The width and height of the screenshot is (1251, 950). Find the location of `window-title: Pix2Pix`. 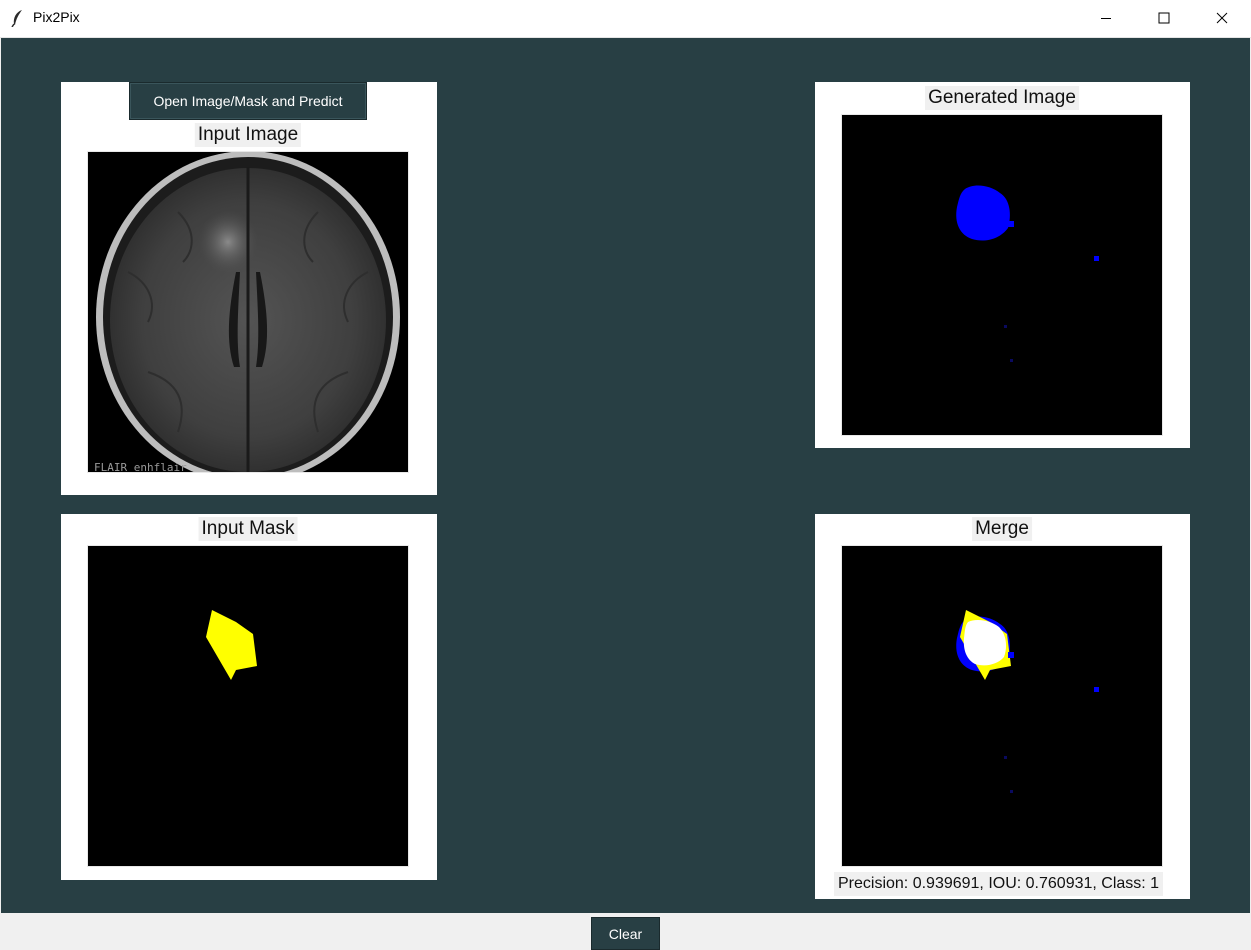

window-title: Pix2Pix is located at coordinates (56, 17).